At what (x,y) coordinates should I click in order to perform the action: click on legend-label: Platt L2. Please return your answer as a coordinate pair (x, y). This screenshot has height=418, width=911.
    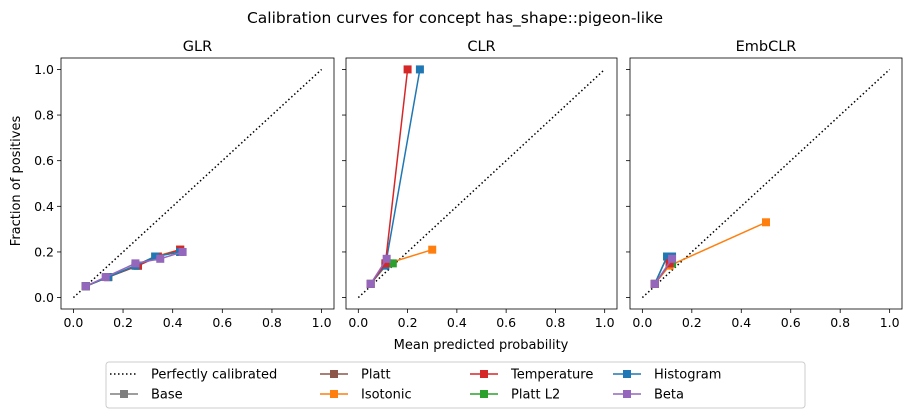
    Looking at the image, I should click on (535, 395).